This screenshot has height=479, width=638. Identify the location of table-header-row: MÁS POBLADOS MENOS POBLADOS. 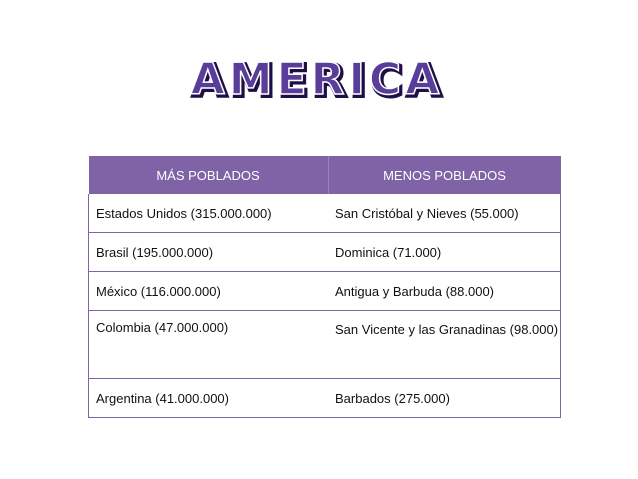
(324, 175).